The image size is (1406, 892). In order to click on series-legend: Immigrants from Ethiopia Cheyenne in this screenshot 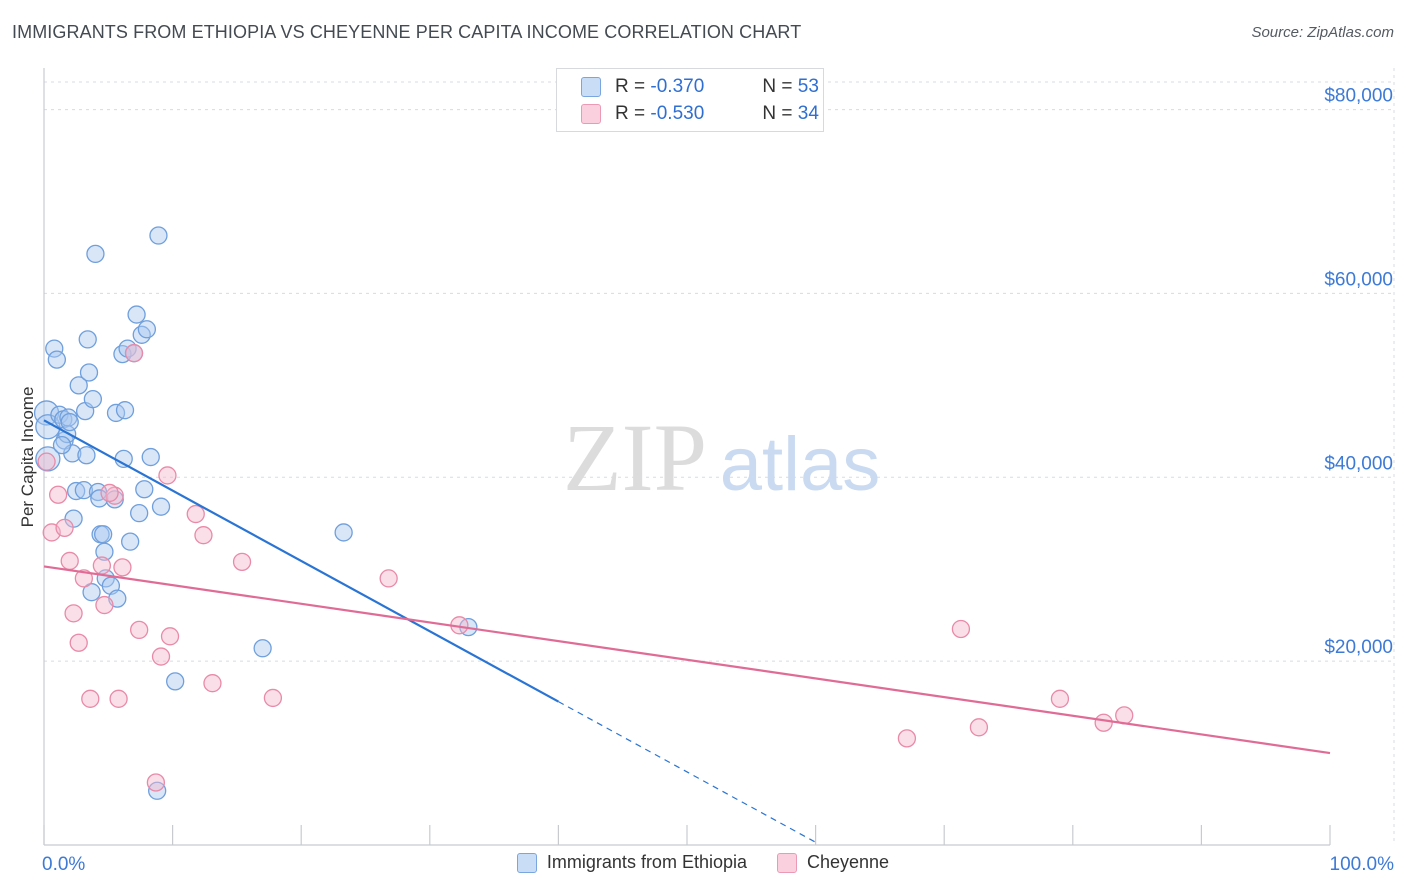, I will do `click(703, 862)`.